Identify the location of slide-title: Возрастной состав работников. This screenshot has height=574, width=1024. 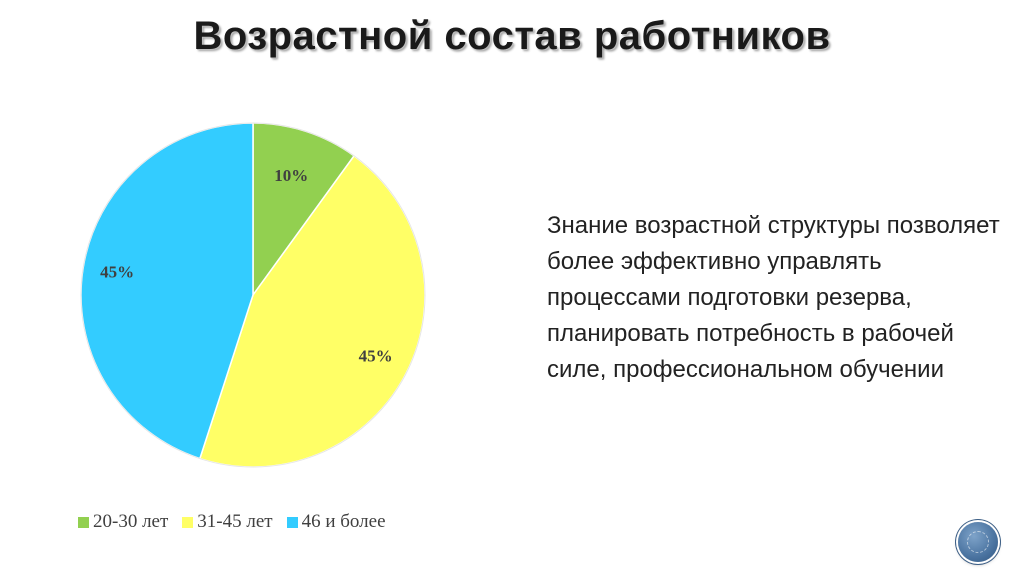
(512, 36).